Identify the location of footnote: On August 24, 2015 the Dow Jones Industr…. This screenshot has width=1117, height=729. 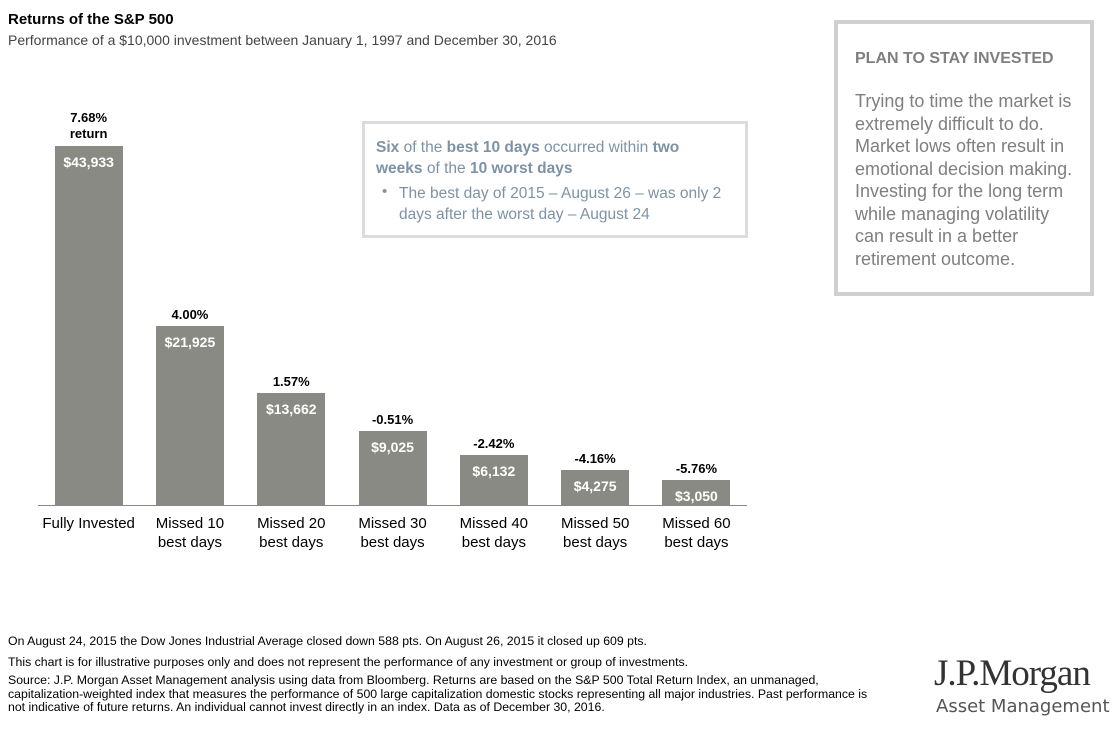
(327, 641).